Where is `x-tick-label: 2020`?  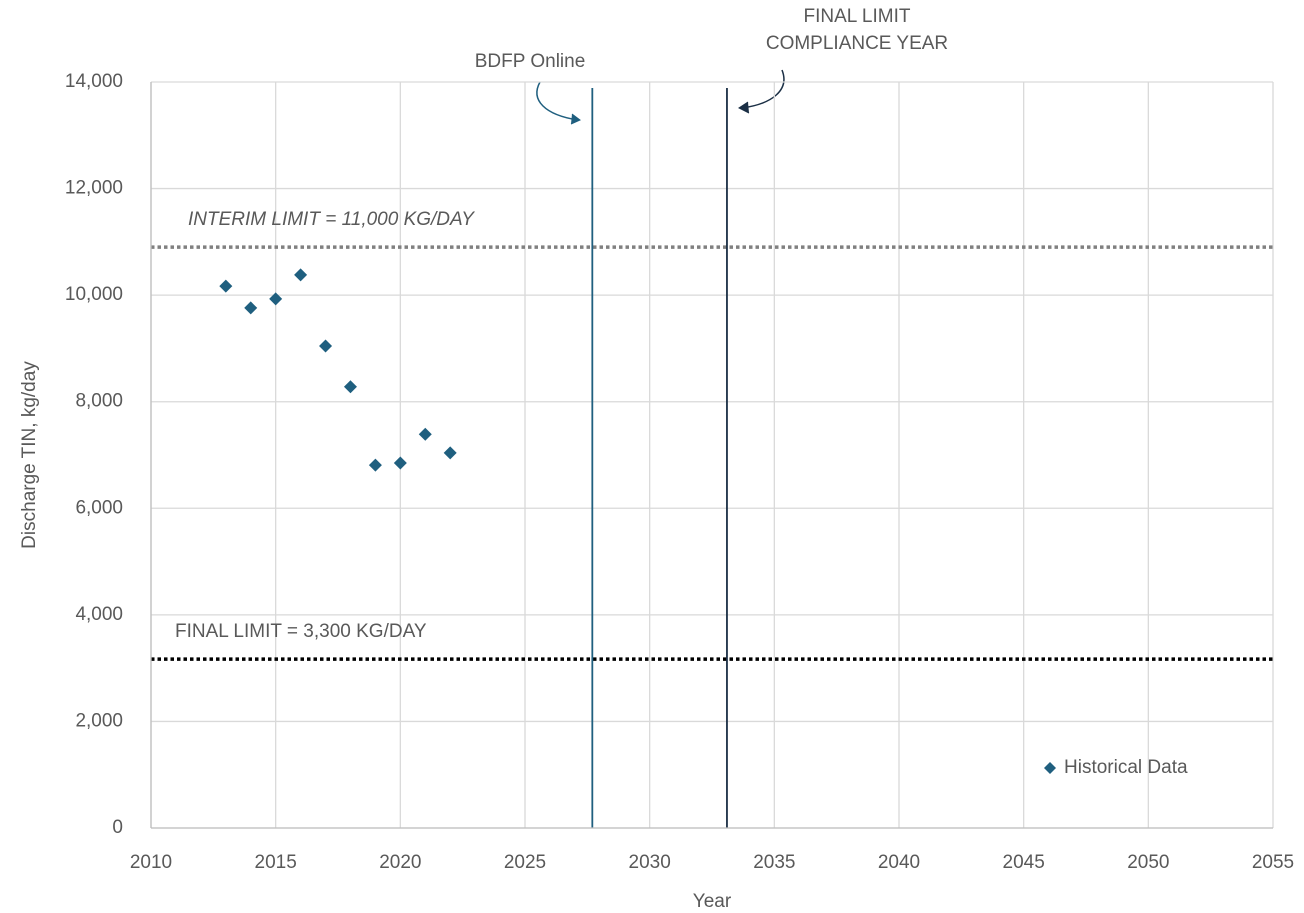
x-tick-label: 2020 is located at coordinates (400, 862).